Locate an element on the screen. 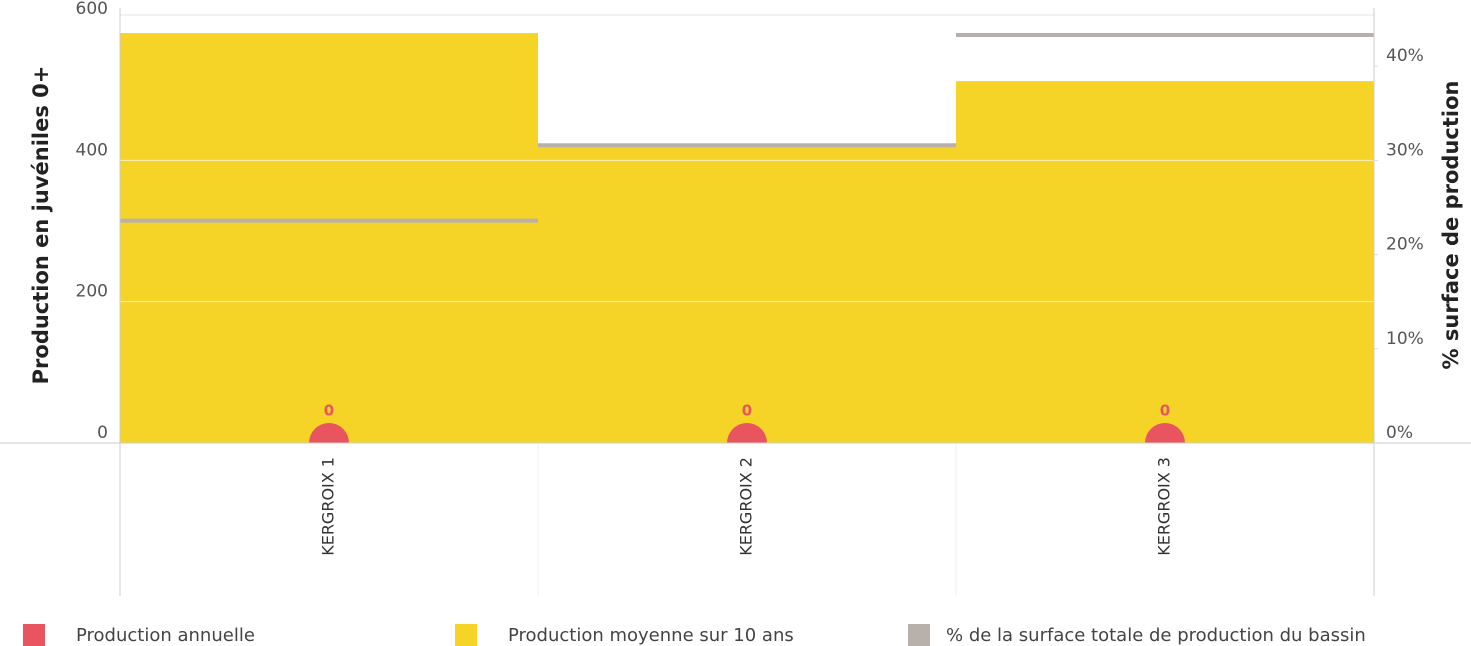  y2-tick-label: 20% is located at coordinates (1405, 245).